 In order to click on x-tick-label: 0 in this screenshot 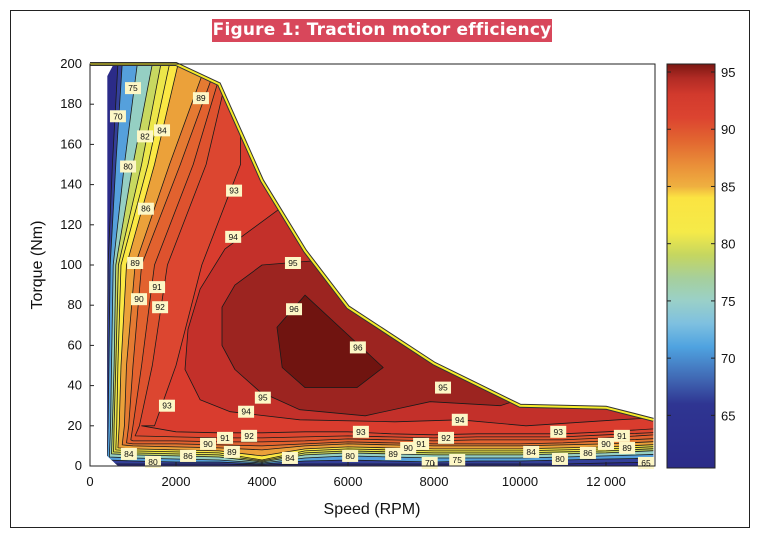, I will do `click(89, 481)`.